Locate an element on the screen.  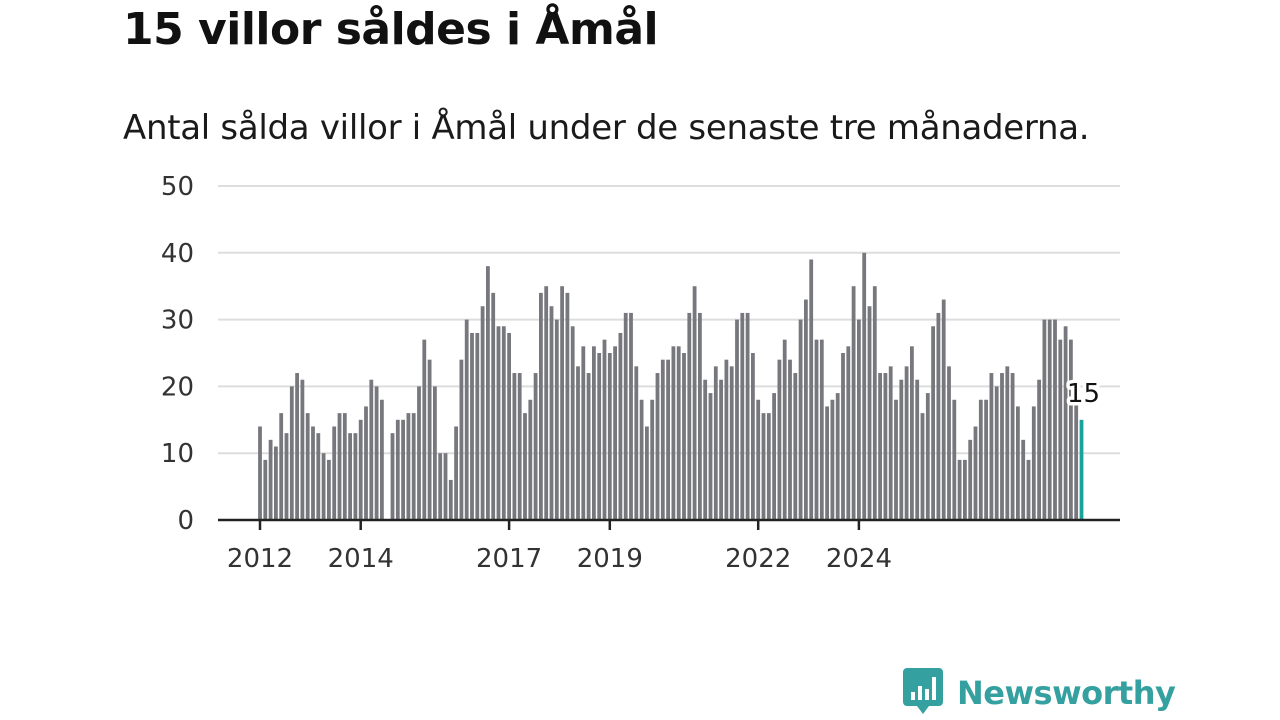
y-tick-label: 0 is located at coordinates (185, 521).